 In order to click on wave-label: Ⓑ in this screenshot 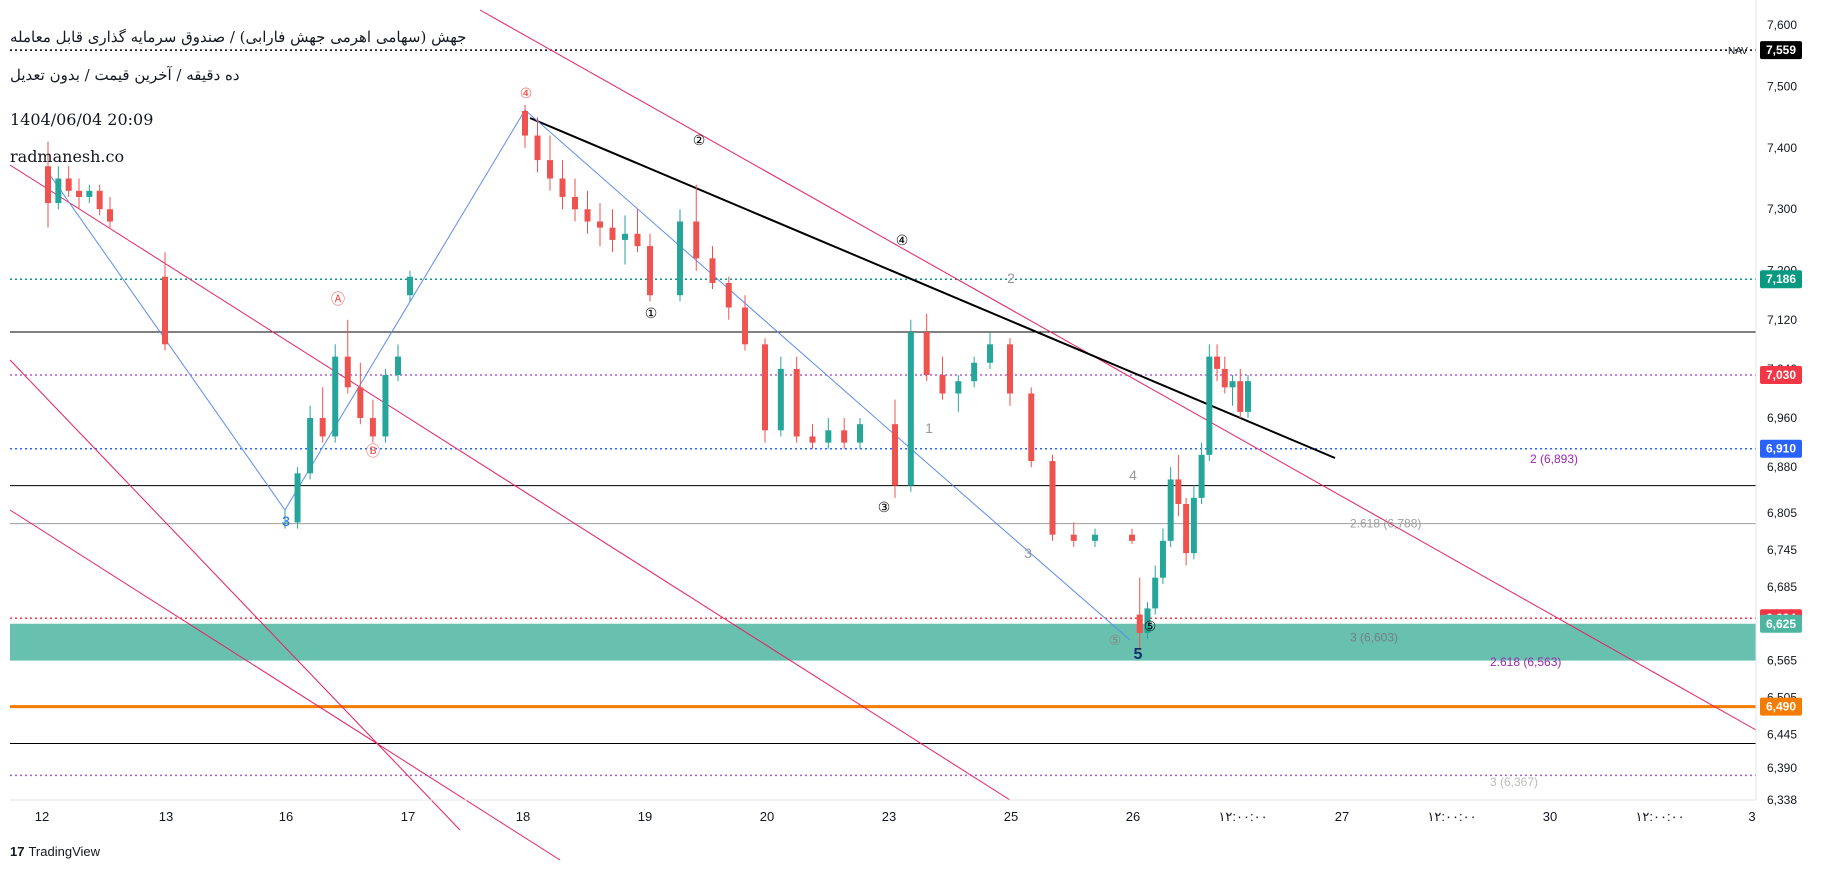, I will do `click(373, 451)`.